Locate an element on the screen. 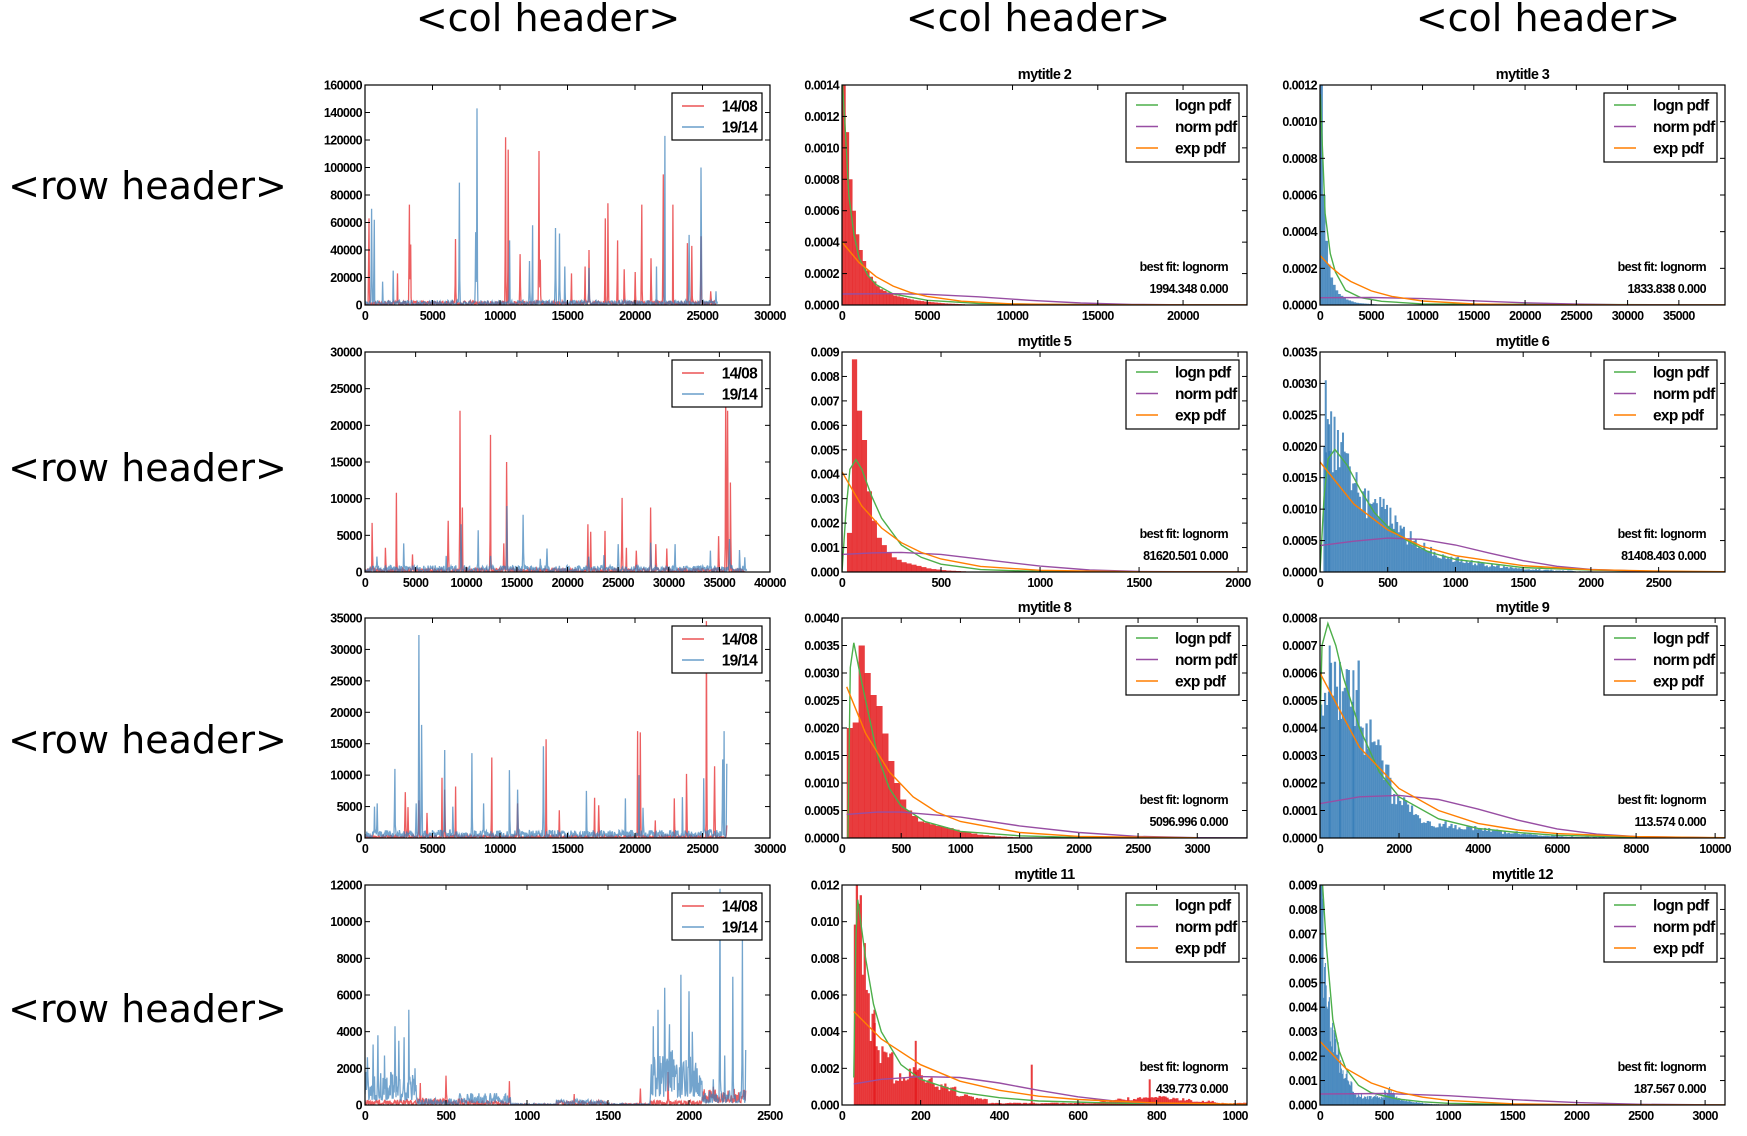 This screenshot has width=1747, height=1136. y-tick-label: 0.0008 is located at coordinates (821, 180).